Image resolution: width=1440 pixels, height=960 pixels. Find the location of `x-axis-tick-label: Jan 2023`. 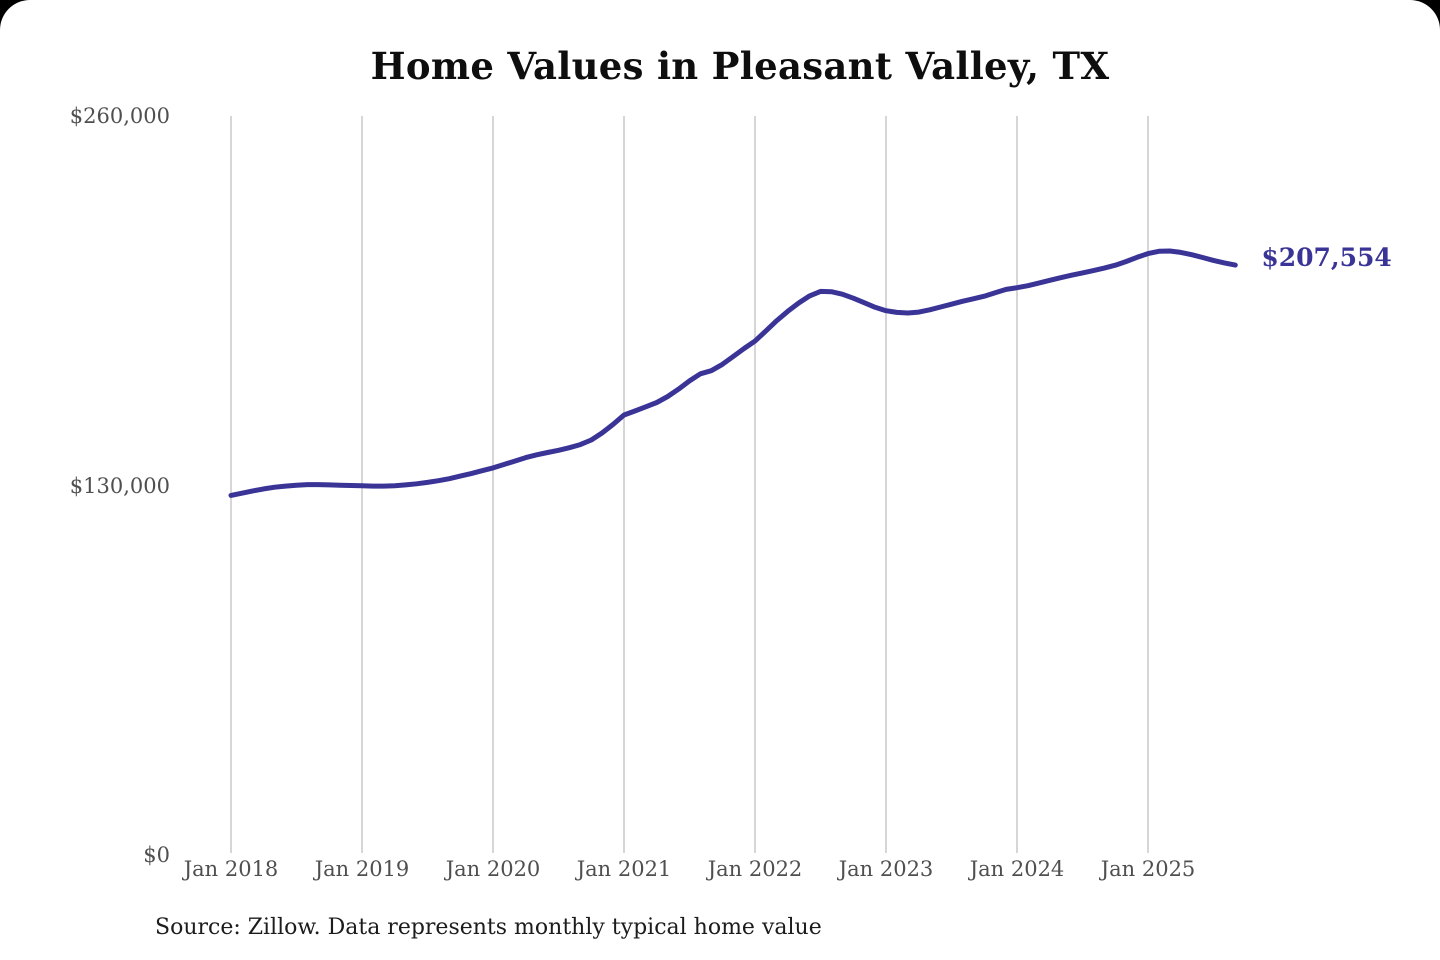

x-axis-tick-label: Jan 2023 is located at coordinates (886, 869).